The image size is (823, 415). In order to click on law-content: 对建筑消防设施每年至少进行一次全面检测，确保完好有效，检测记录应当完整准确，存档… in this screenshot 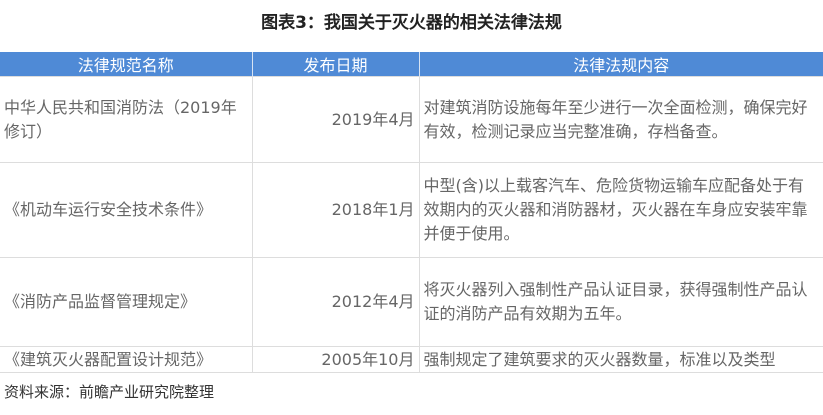, I will do `click(621, 119)`.